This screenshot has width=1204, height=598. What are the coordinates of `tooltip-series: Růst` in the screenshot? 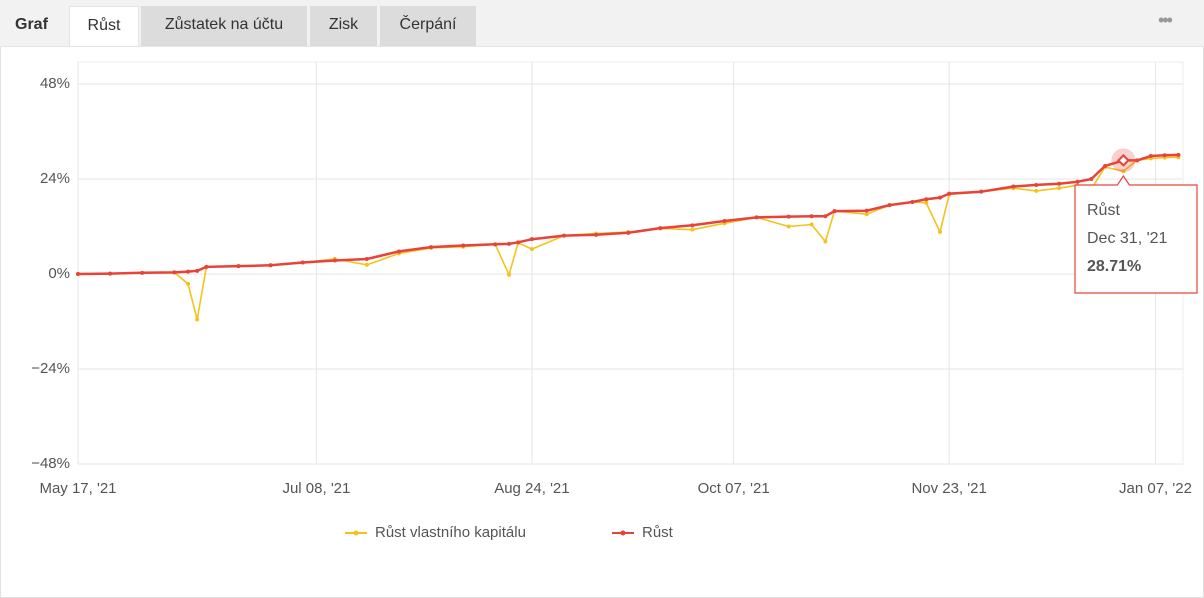 It's located at (1103, 210).